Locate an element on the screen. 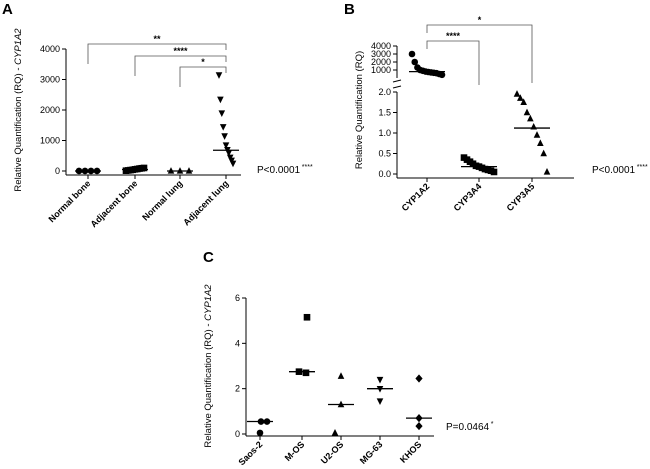 This screenshot has width=650, height=469. panel-a-p-stars: **** is located at coordinates (307, 167).